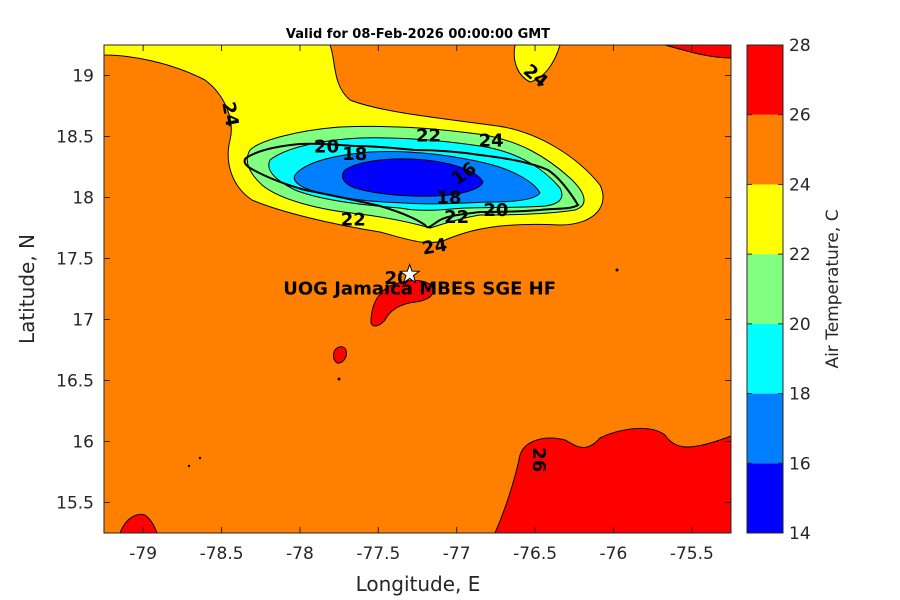 The image size is (900, 600). What do you see at coordinates (418, 34) in the screenshot?
I see `chart-title: Valid for 08-Feb-2026 00:00:00 GMT` at bounding box center [418, 34].